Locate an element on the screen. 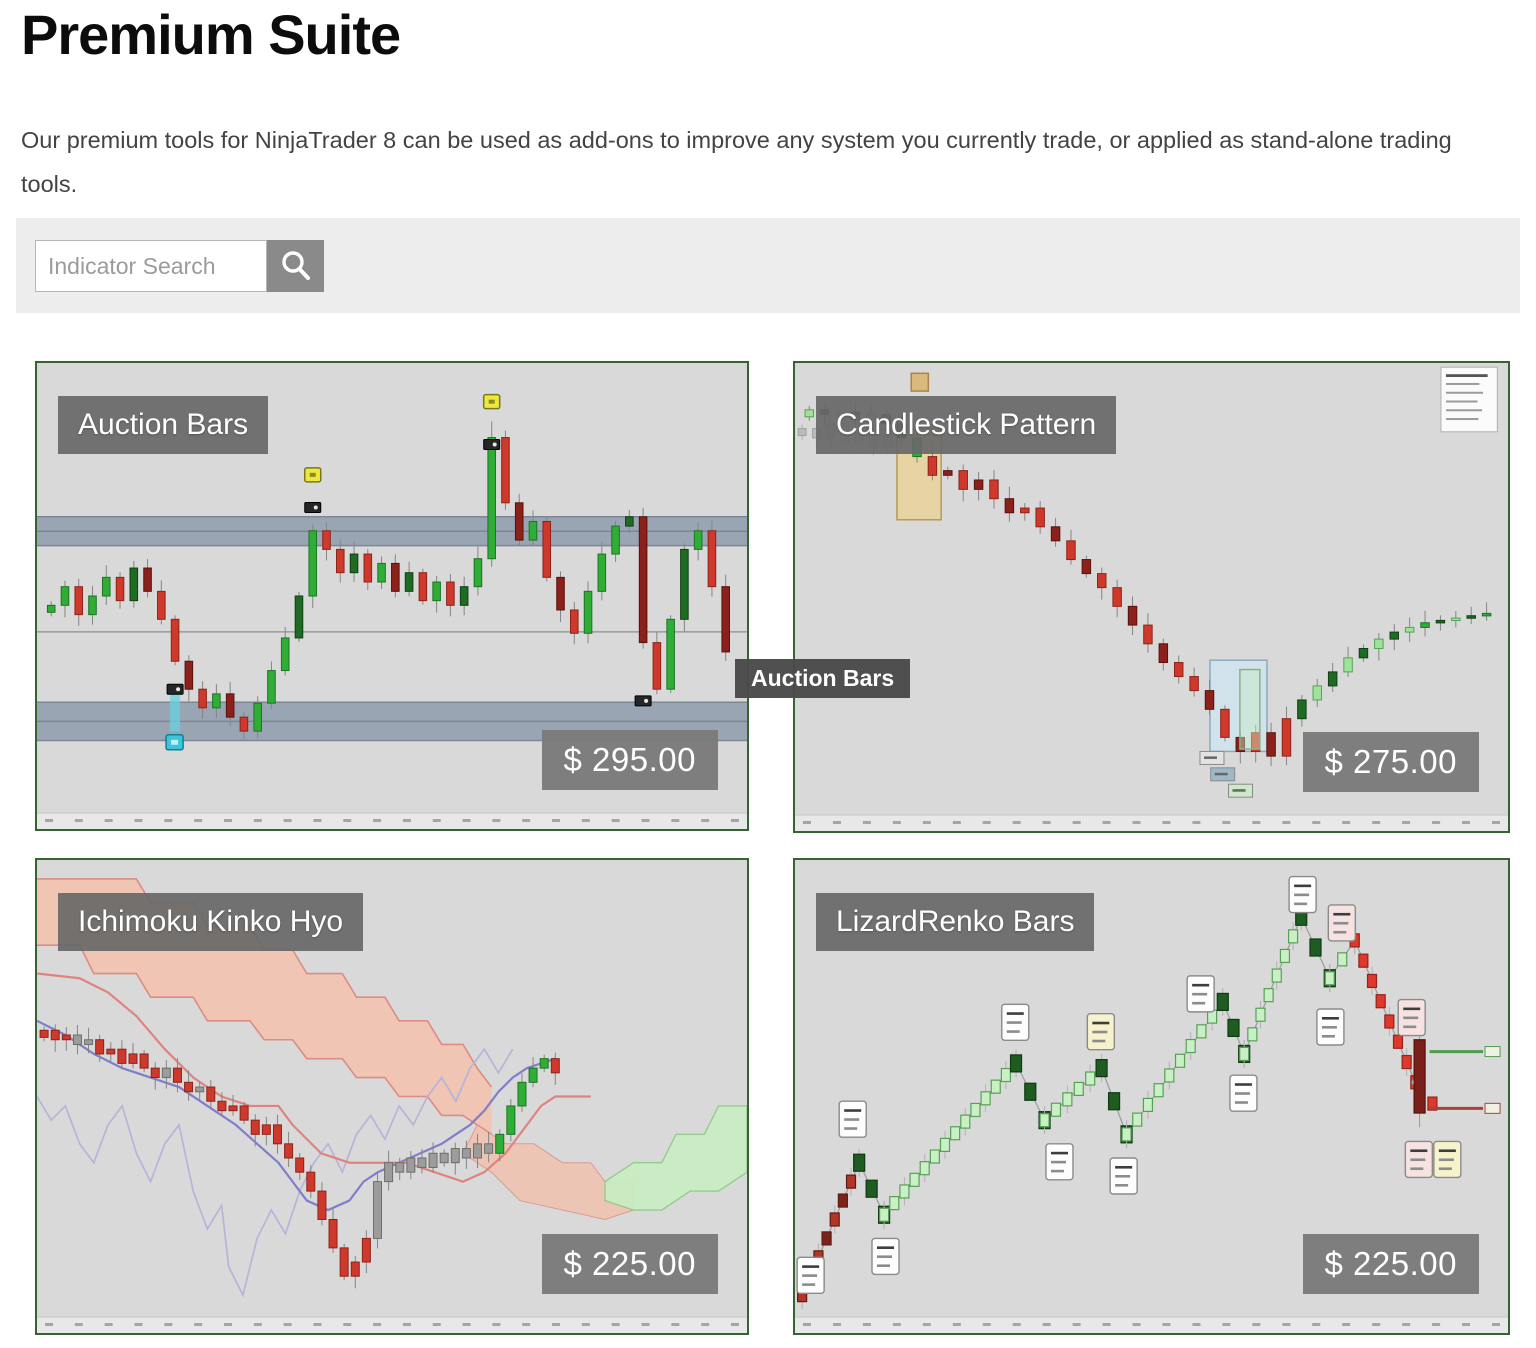 The height and width of the screenshot is (1348, 1536). indicator-search-bar is located at coordinates (768, 265).